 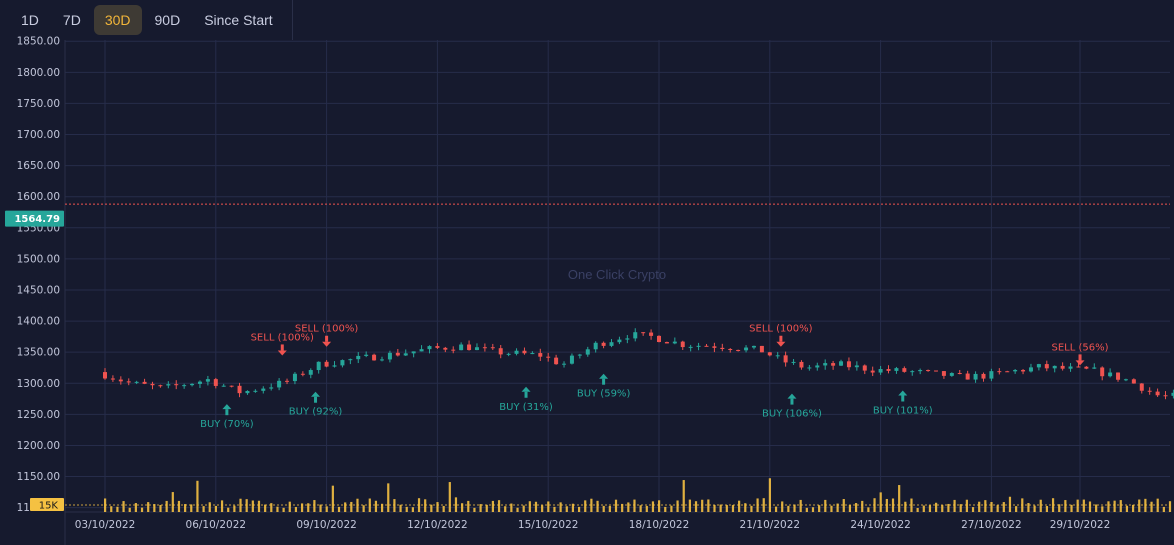 What do you see at coordinates (617, 274) in the screenshot?
I see `watermark-text: One Click Crypto` at bounding box center [617, 274].